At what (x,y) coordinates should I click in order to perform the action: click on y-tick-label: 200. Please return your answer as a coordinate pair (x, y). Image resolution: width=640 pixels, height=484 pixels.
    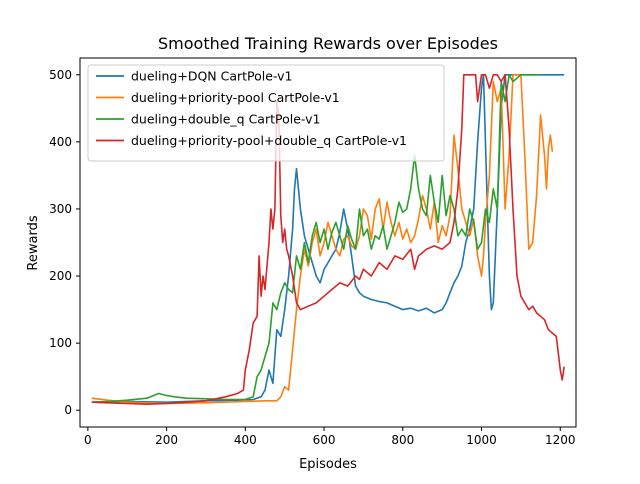
    Looking at the image, I should click on (60, 276).